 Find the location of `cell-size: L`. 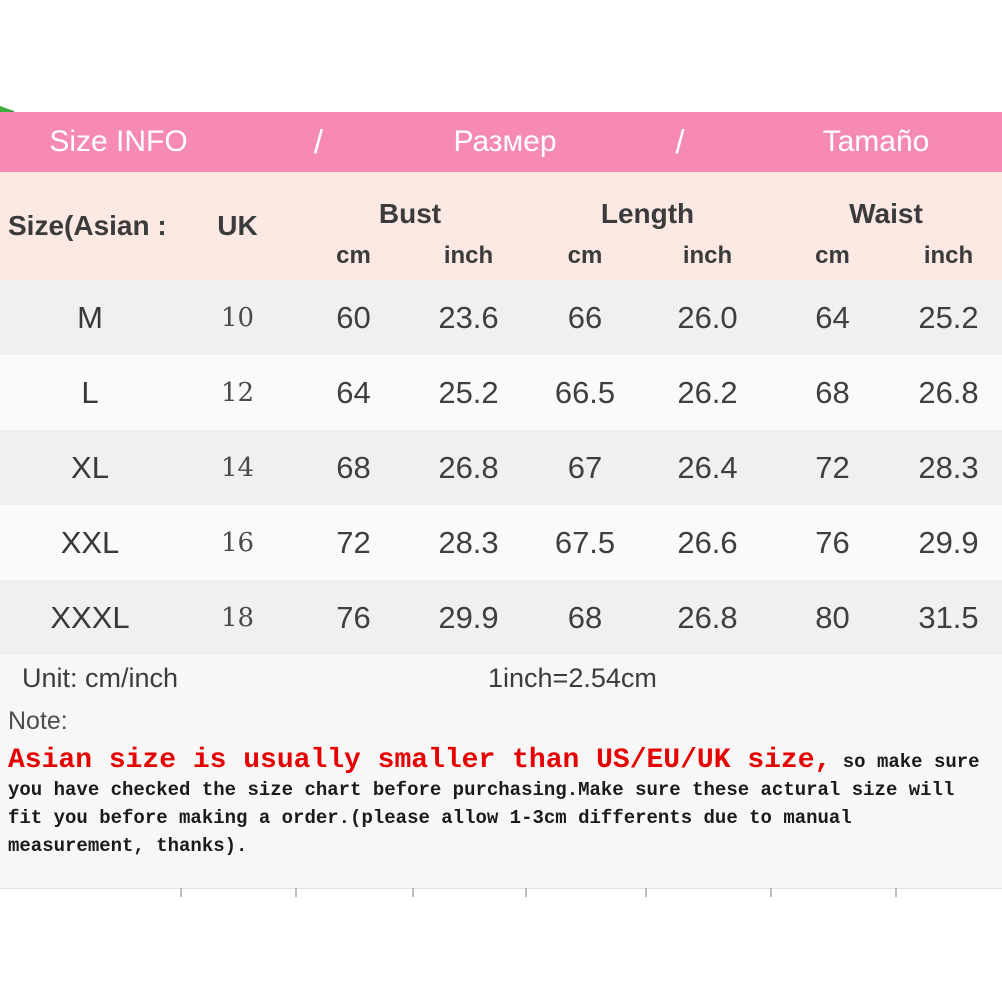

cell-size: L is located at coordinates (90, 392).